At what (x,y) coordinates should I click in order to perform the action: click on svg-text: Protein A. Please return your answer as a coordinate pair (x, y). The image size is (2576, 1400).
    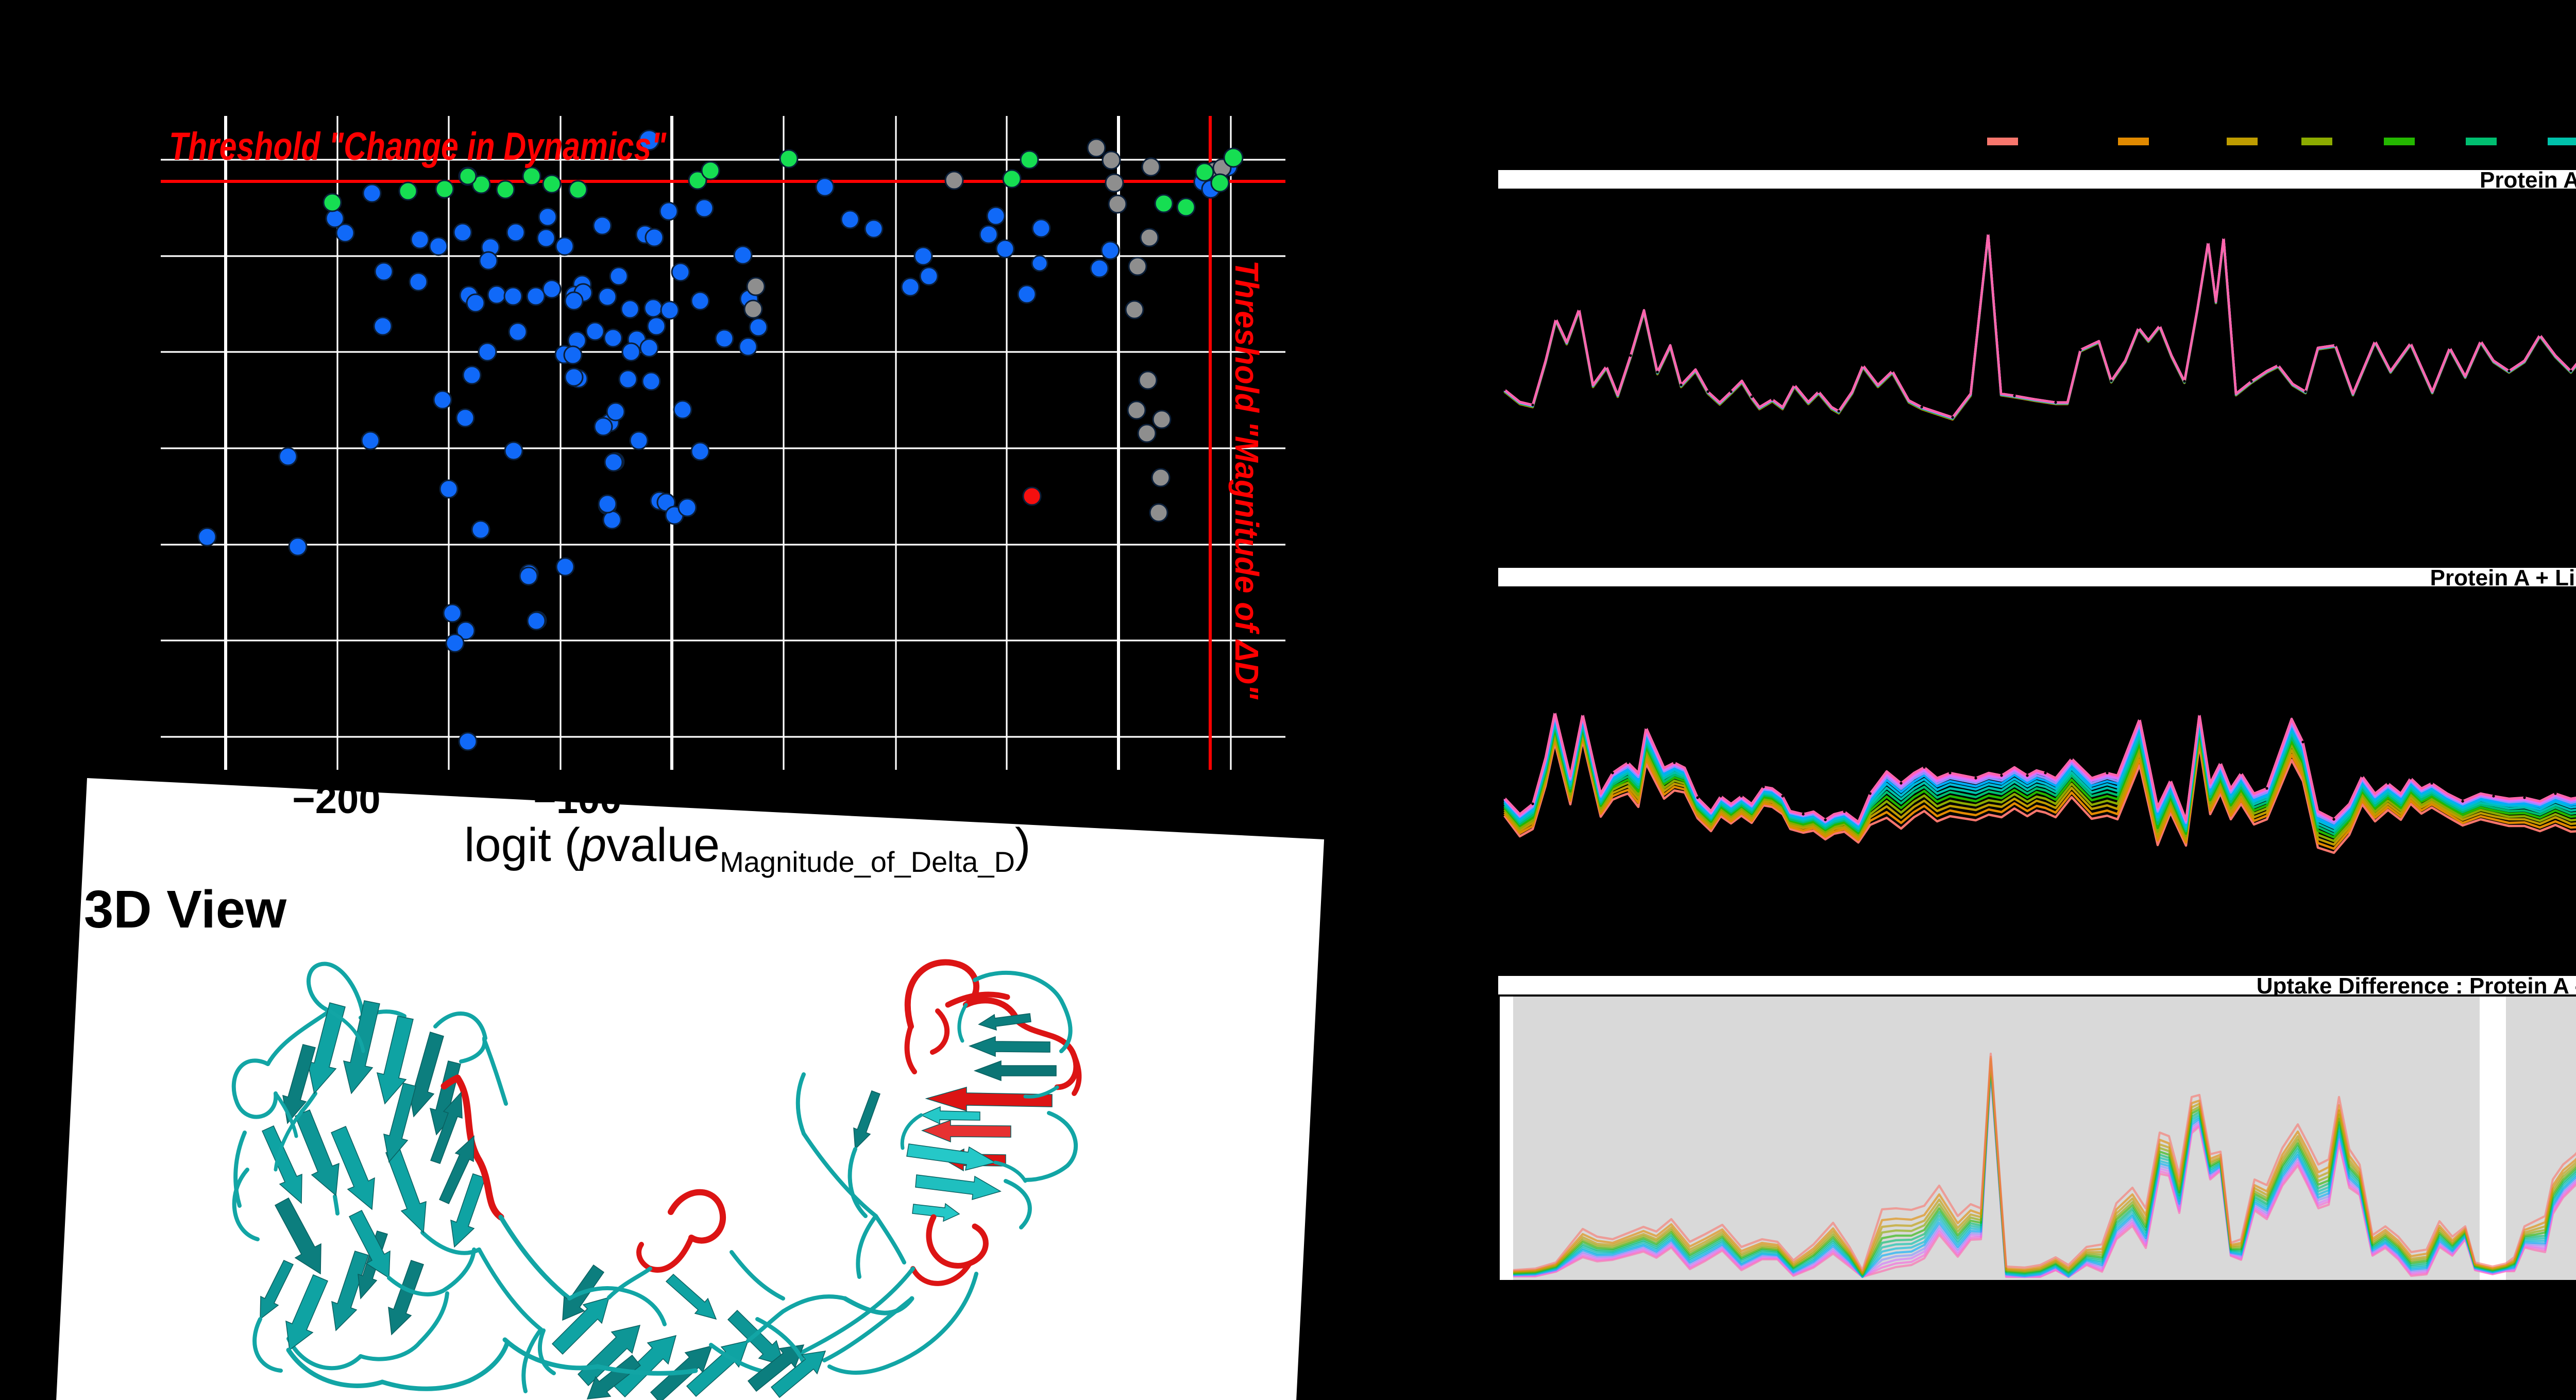
    Looking at the image, I should click on (2528, 180).